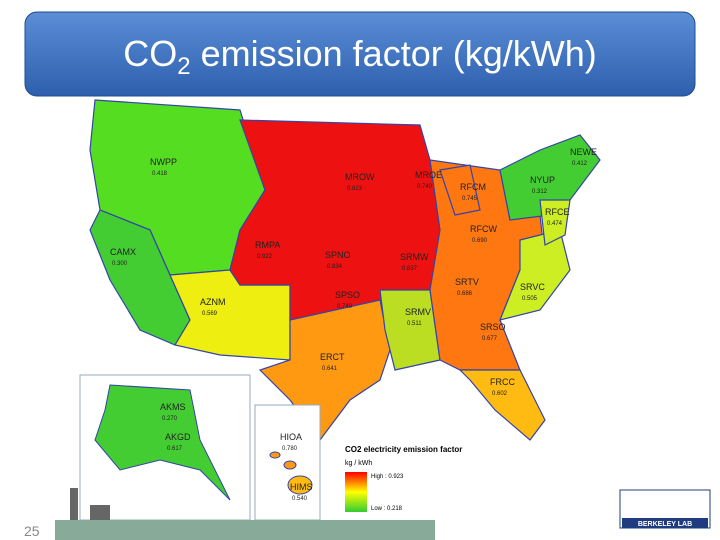 This screenshot has height=540, width=720. What do you see at coordinates (473, 187) in the screenshot?
I see `region-label: RFCM` at bounding box center [473, 187].